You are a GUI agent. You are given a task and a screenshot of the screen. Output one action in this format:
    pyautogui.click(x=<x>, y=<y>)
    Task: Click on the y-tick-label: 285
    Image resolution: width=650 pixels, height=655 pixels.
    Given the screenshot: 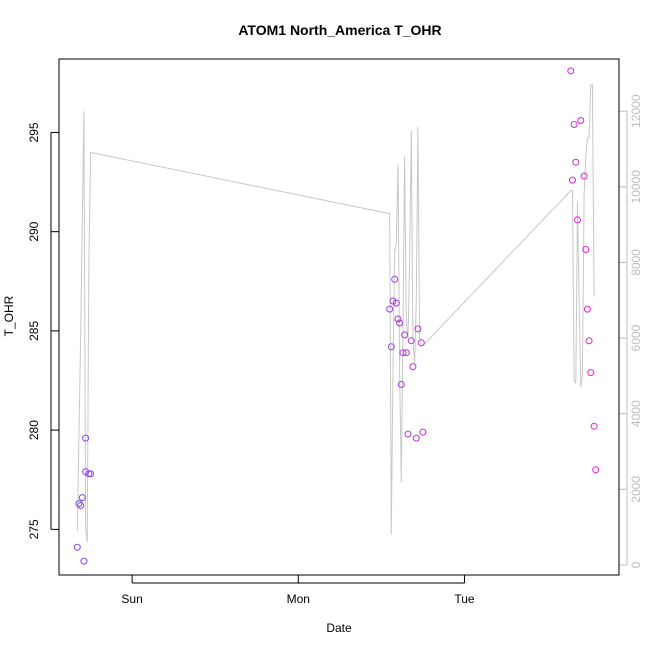 What is the action you would take?
    pyautogui.click(x=34, y=331)
    